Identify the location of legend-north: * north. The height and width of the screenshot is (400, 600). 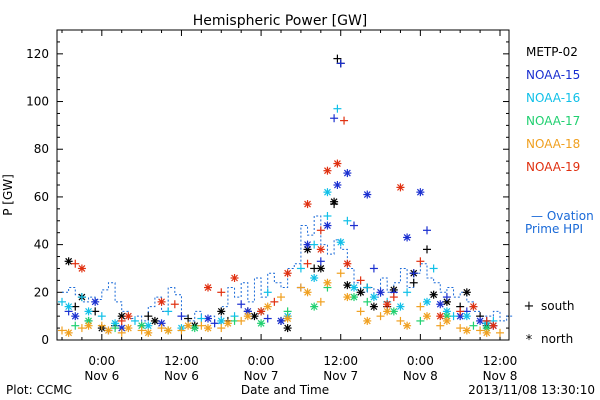
(549, 340).